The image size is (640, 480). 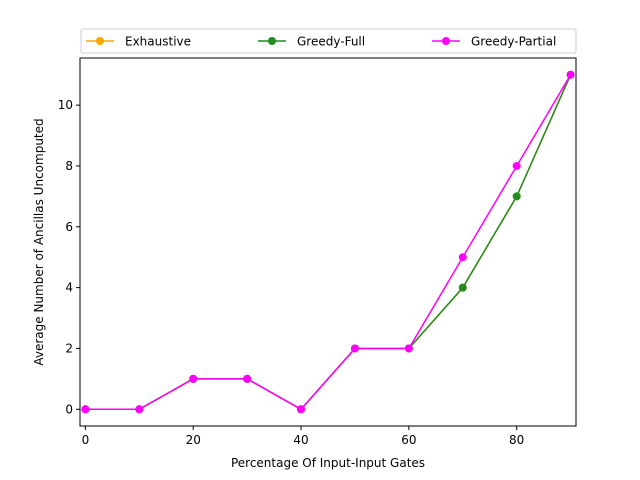 I want to click on legend-label: Greedy-Partial, so click(x=513, y=42).